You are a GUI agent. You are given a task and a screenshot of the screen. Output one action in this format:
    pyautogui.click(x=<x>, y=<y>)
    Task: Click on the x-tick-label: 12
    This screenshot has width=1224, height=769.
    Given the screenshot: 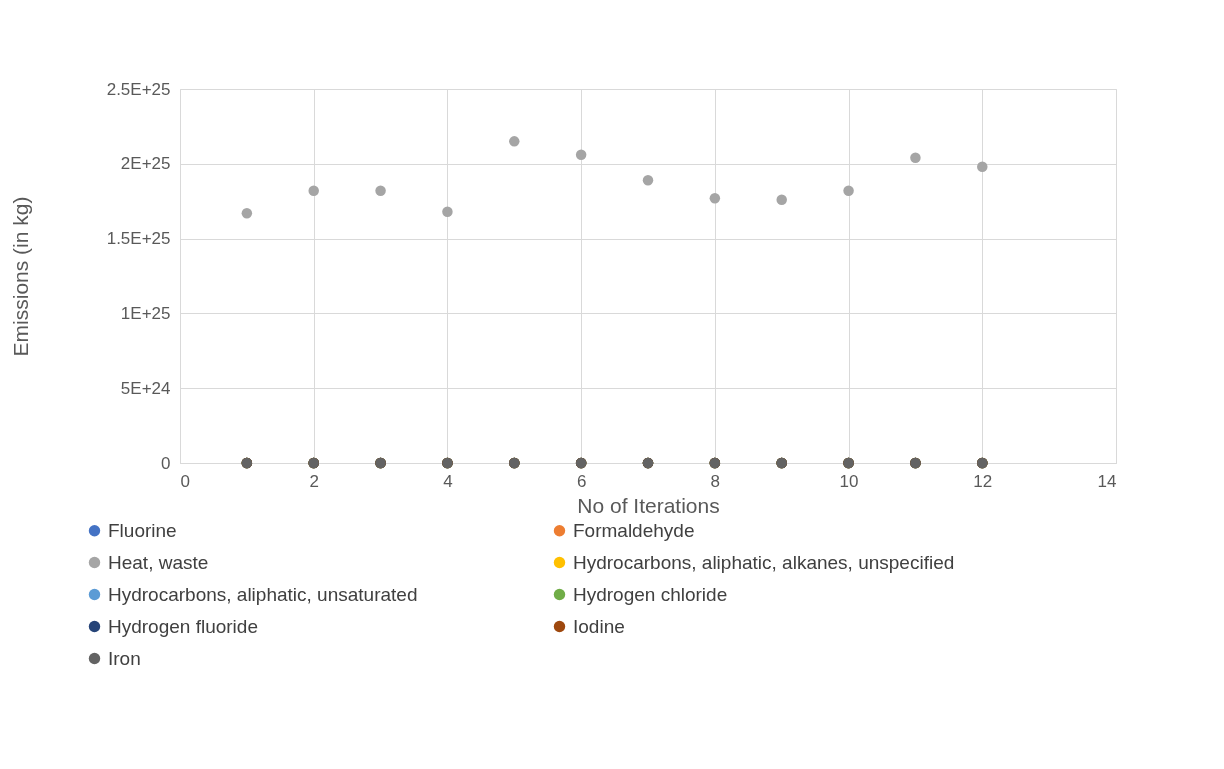 What is the action you would take?
    pyautogui.click(x=983, y=481)
    